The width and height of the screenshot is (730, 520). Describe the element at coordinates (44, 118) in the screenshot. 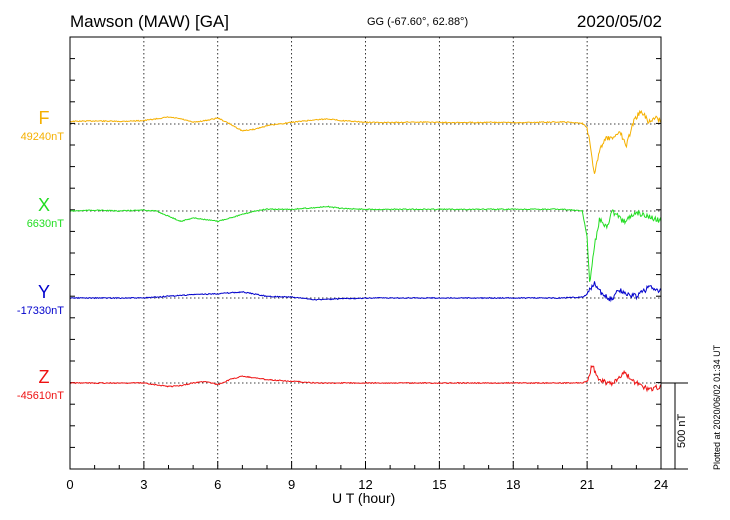

I see `series-name-f: F` at that location.